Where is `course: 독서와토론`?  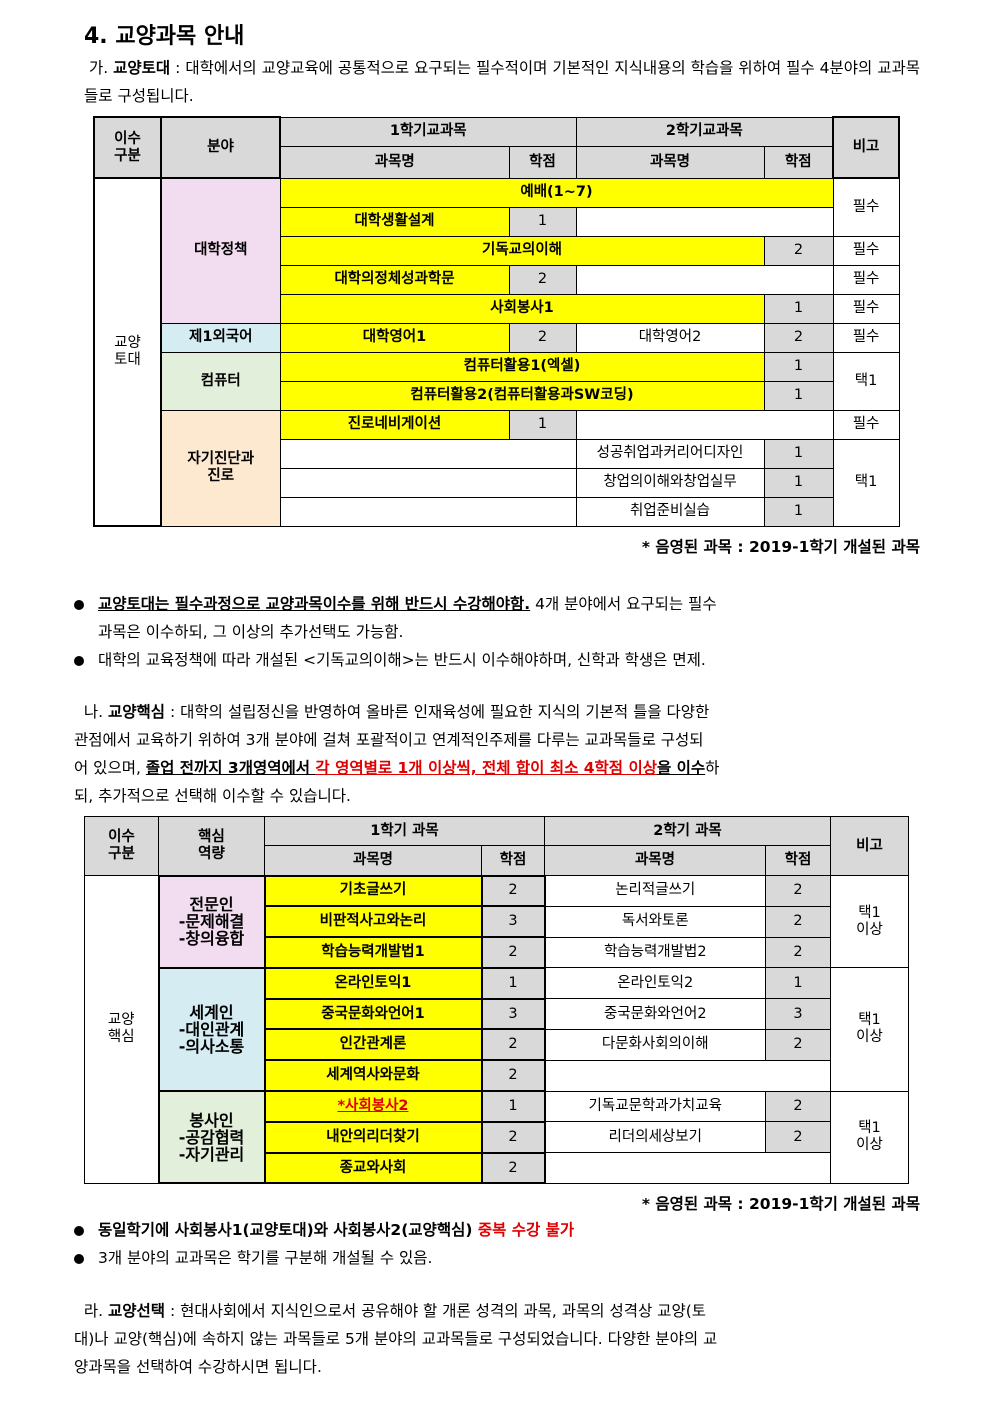 course: 독서와토론 is located at coordinates (655, 921).